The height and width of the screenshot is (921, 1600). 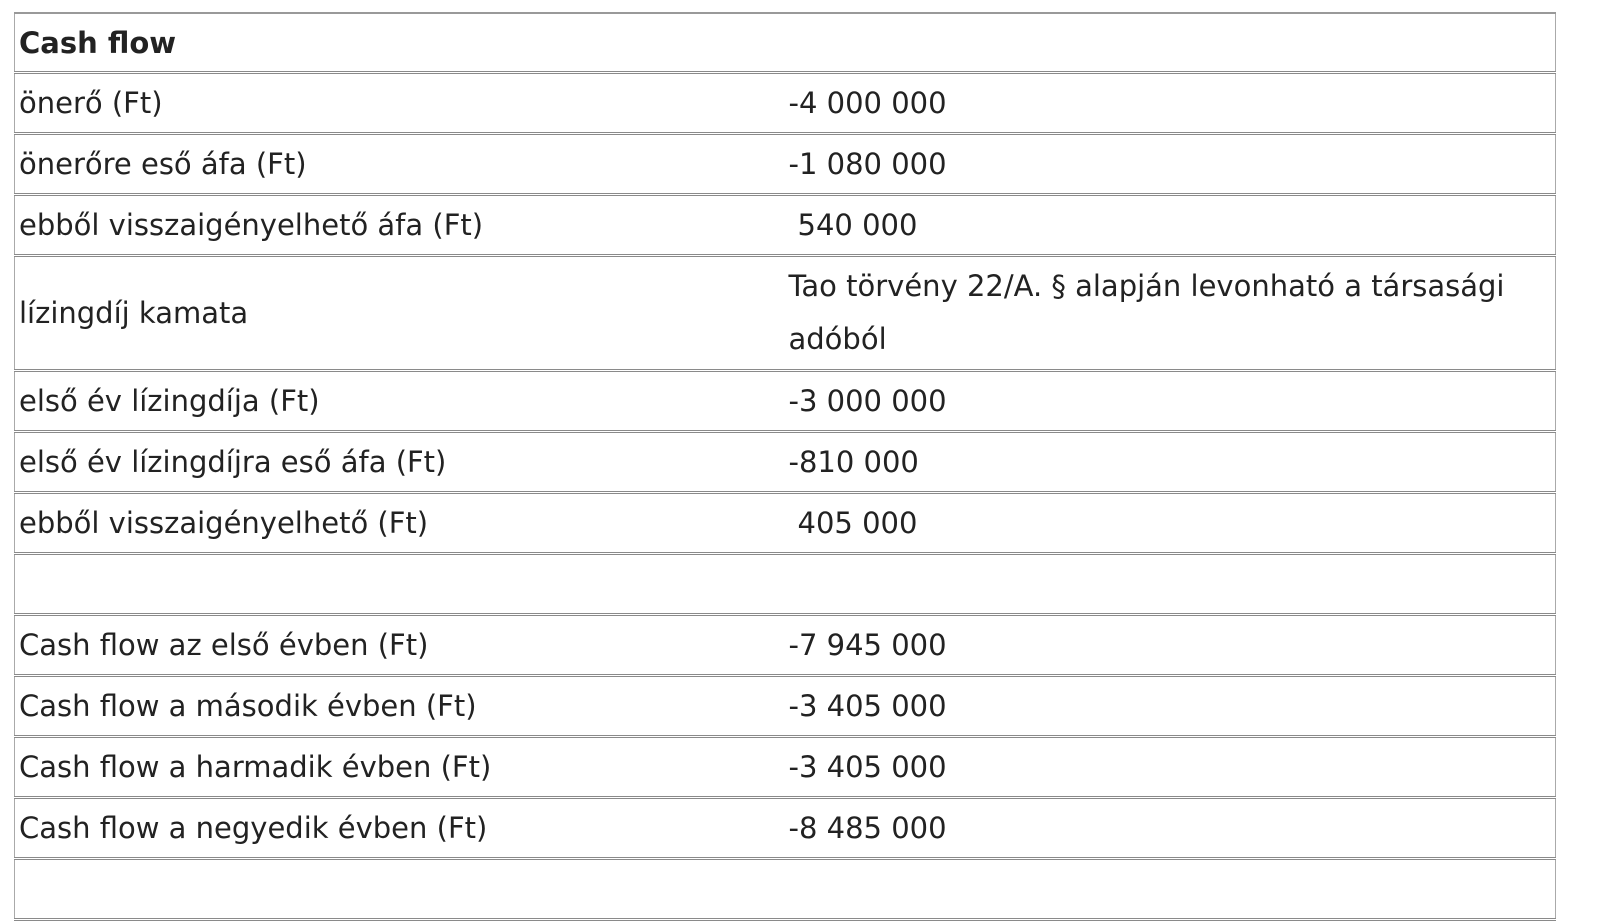 What do you see at coordinates (1170, 523) in the screenshot?
I see `row-value: 405 000` at bounding box center [1170, 523].